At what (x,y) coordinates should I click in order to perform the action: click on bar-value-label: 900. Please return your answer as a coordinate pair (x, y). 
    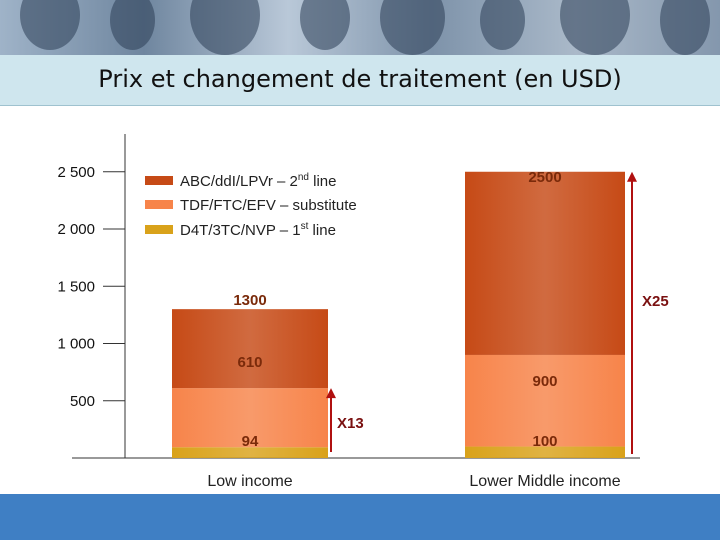
    Looking at the image, I should click on (544, 381).